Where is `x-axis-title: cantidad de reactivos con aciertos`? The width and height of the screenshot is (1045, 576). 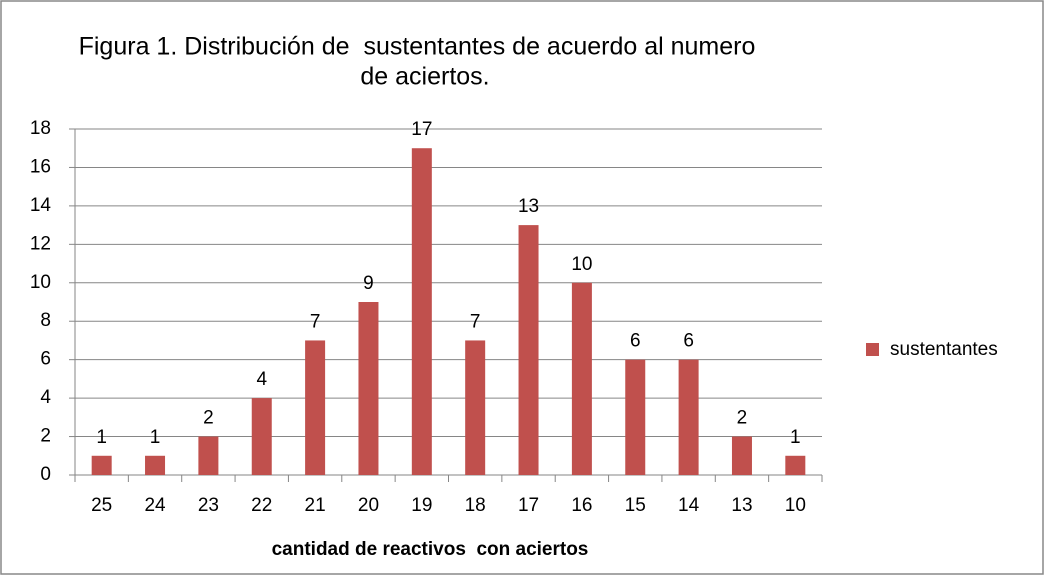 x-axis-title: cantidad de reactivos con aciertos is located at coordinates (430, 549).